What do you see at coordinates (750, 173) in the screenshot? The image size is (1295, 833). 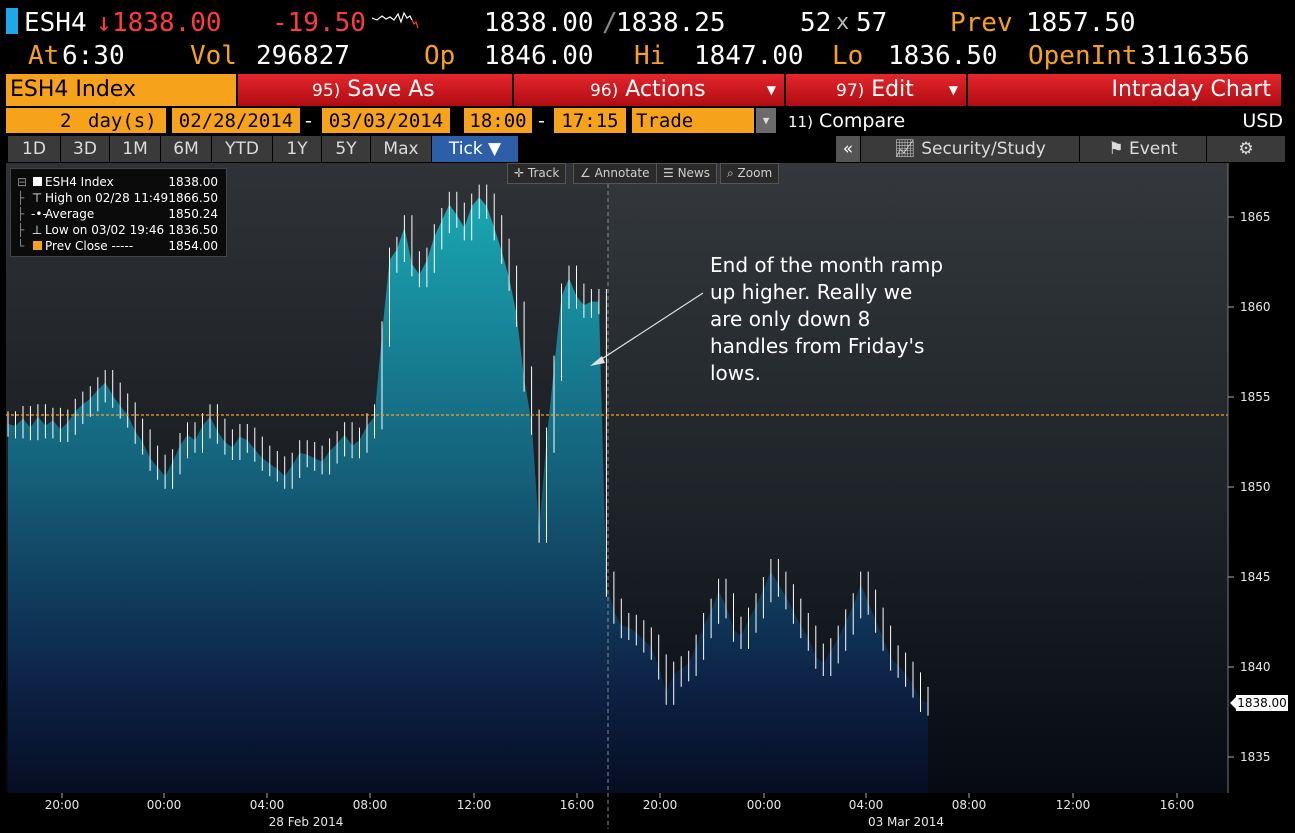 I see `zoom-button: ⌕ Zoom` at bounding box center [750, 173].